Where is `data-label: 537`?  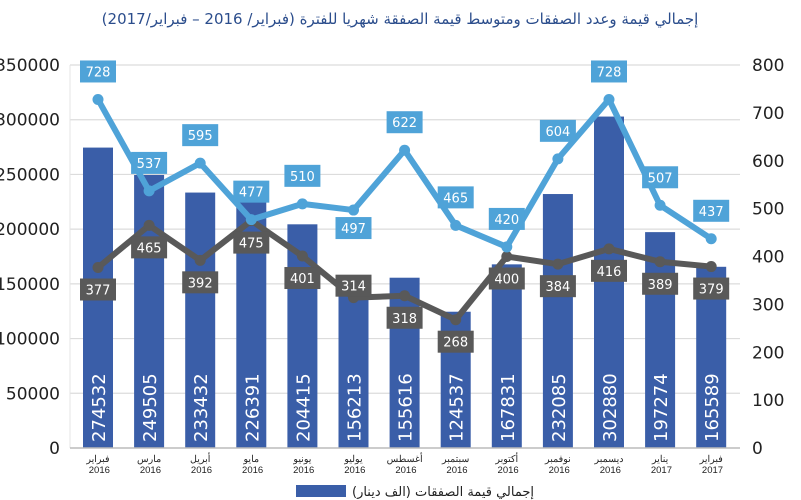 data-label: 537 is located at coordinates (149, 164).